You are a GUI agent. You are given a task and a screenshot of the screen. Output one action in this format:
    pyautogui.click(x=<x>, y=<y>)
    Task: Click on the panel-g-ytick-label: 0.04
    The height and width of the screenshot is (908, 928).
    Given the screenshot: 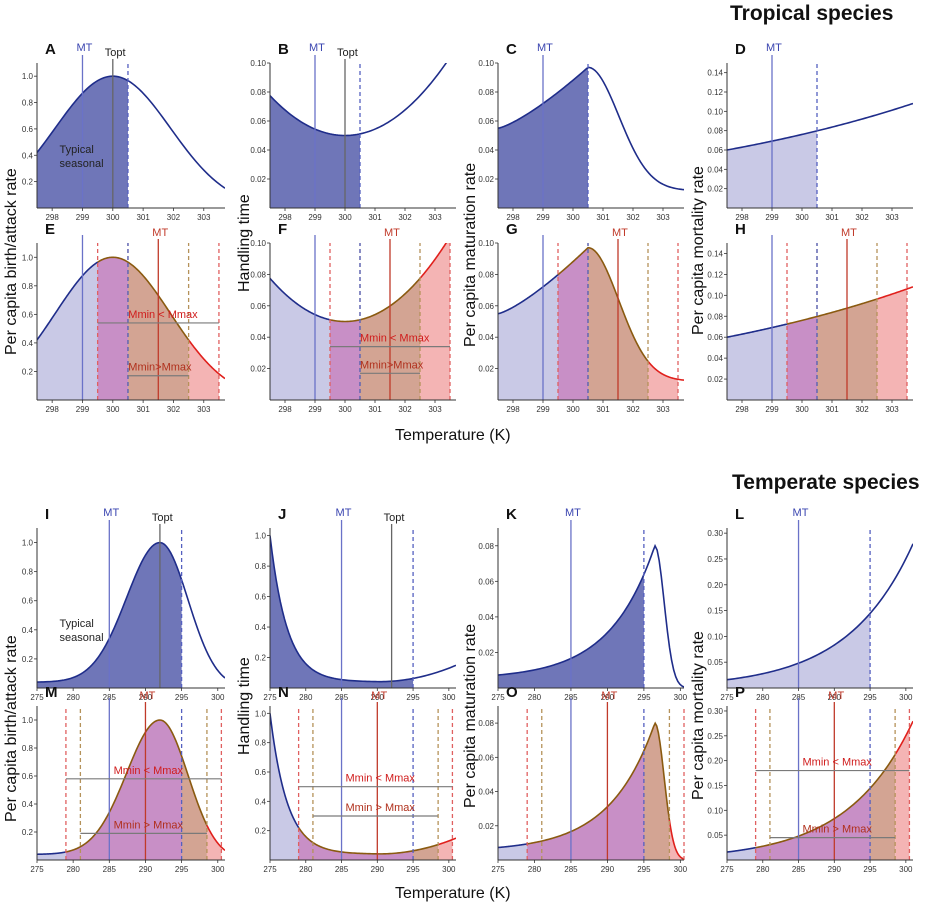 What is the action you would take?
    pyautogui.click(x=486, y=337)
    